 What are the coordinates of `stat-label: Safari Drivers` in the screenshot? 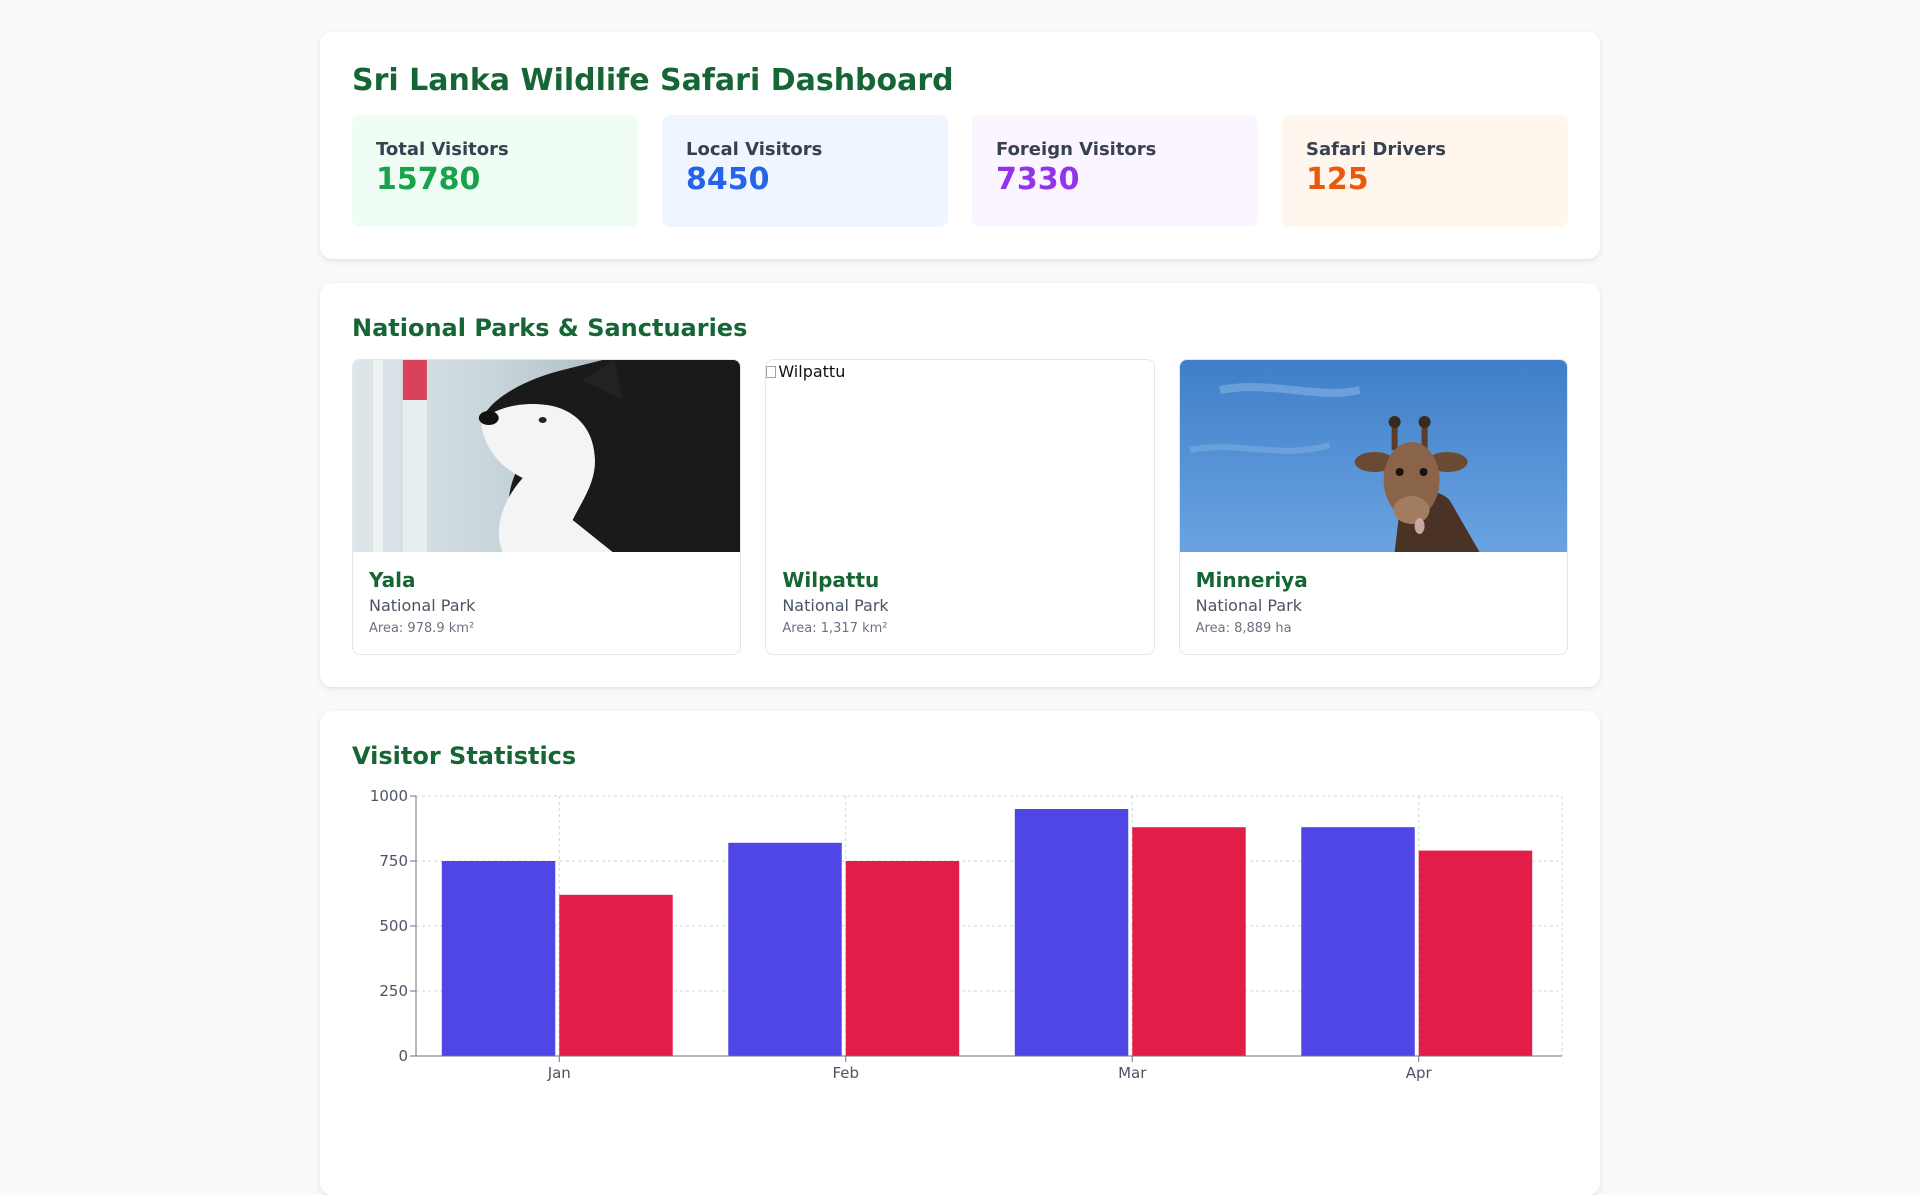 It's located at (1376, 149).